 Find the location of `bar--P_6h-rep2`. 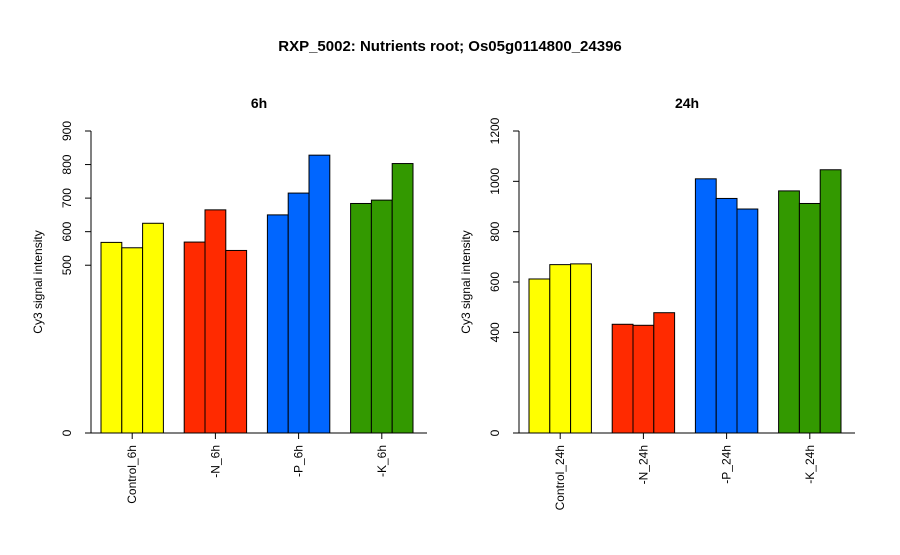

bar--P_6h-rep2 is located at coordinates (298, 313).